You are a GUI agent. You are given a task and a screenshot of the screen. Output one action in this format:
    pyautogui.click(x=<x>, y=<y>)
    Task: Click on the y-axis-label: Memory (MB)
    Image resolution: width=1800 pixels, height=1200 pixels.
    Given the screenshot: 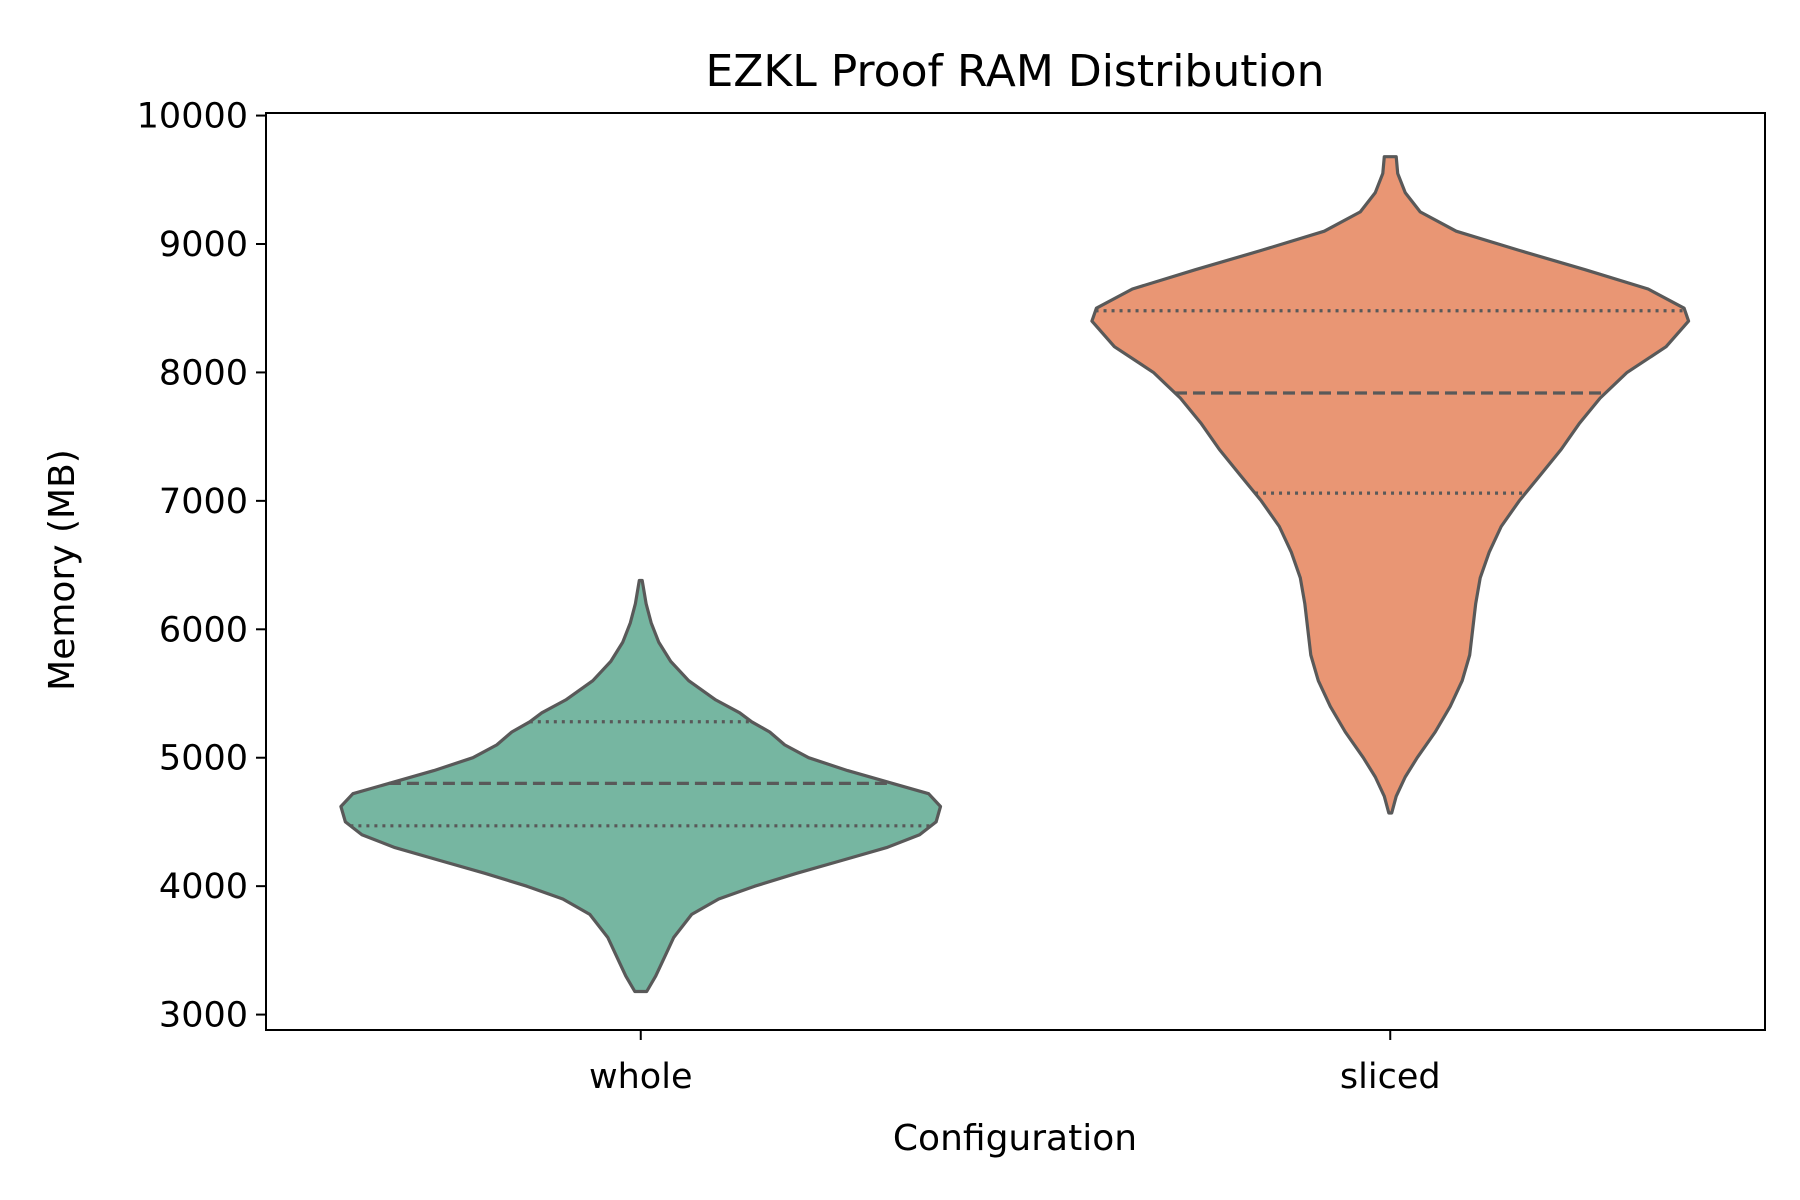 What is the action you would take?
    pyautogui.click(x=62, y=570)
    